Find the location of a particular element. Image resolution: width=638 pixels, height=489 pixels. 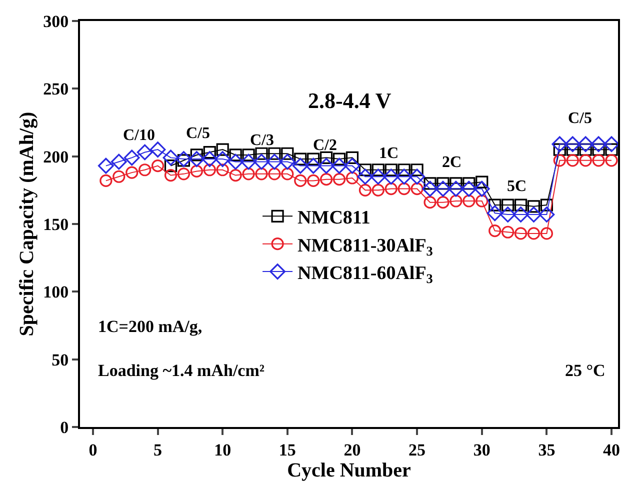

annotation: C/2 is located at coordinates (325, 145).